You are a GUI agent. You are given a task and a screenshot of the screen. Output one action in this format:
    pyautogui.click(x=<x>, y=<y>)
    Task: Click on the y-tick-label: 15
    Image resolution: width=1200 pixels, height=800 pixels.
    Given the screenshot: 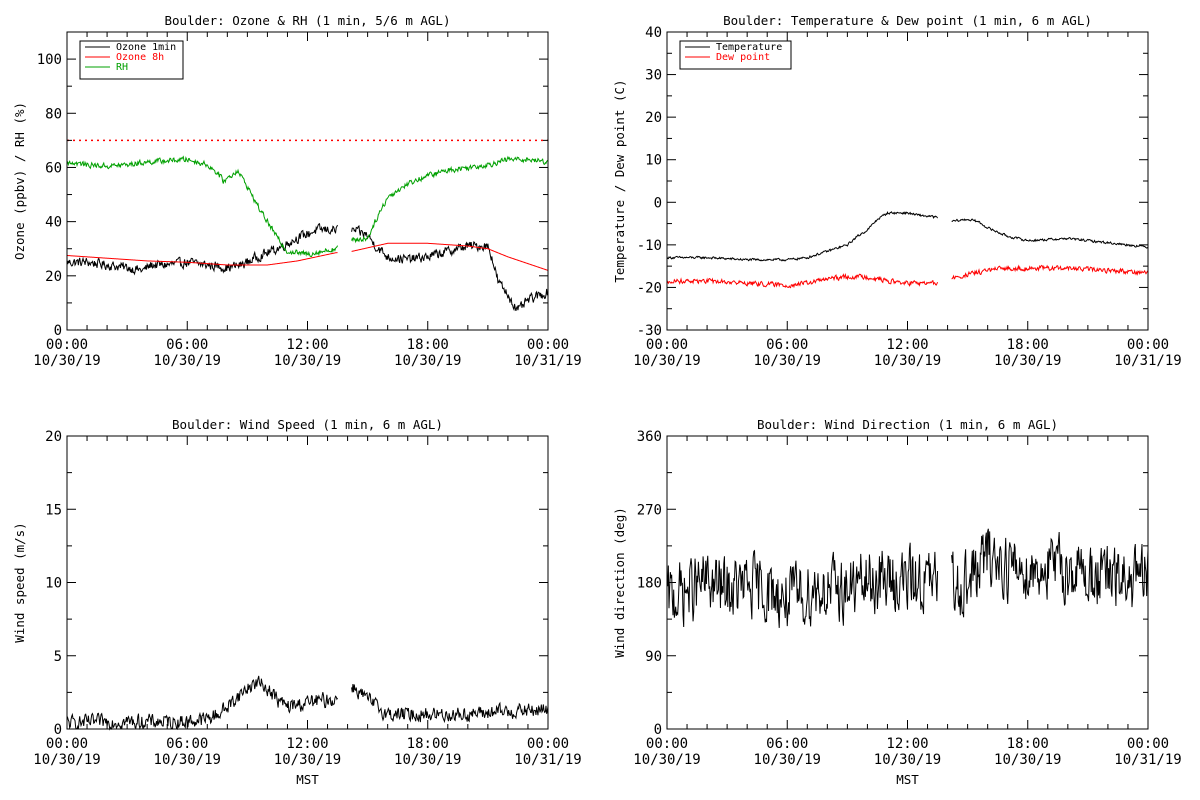 What is the action you would take?
    pyautogui.click(x=53, y=510)
    